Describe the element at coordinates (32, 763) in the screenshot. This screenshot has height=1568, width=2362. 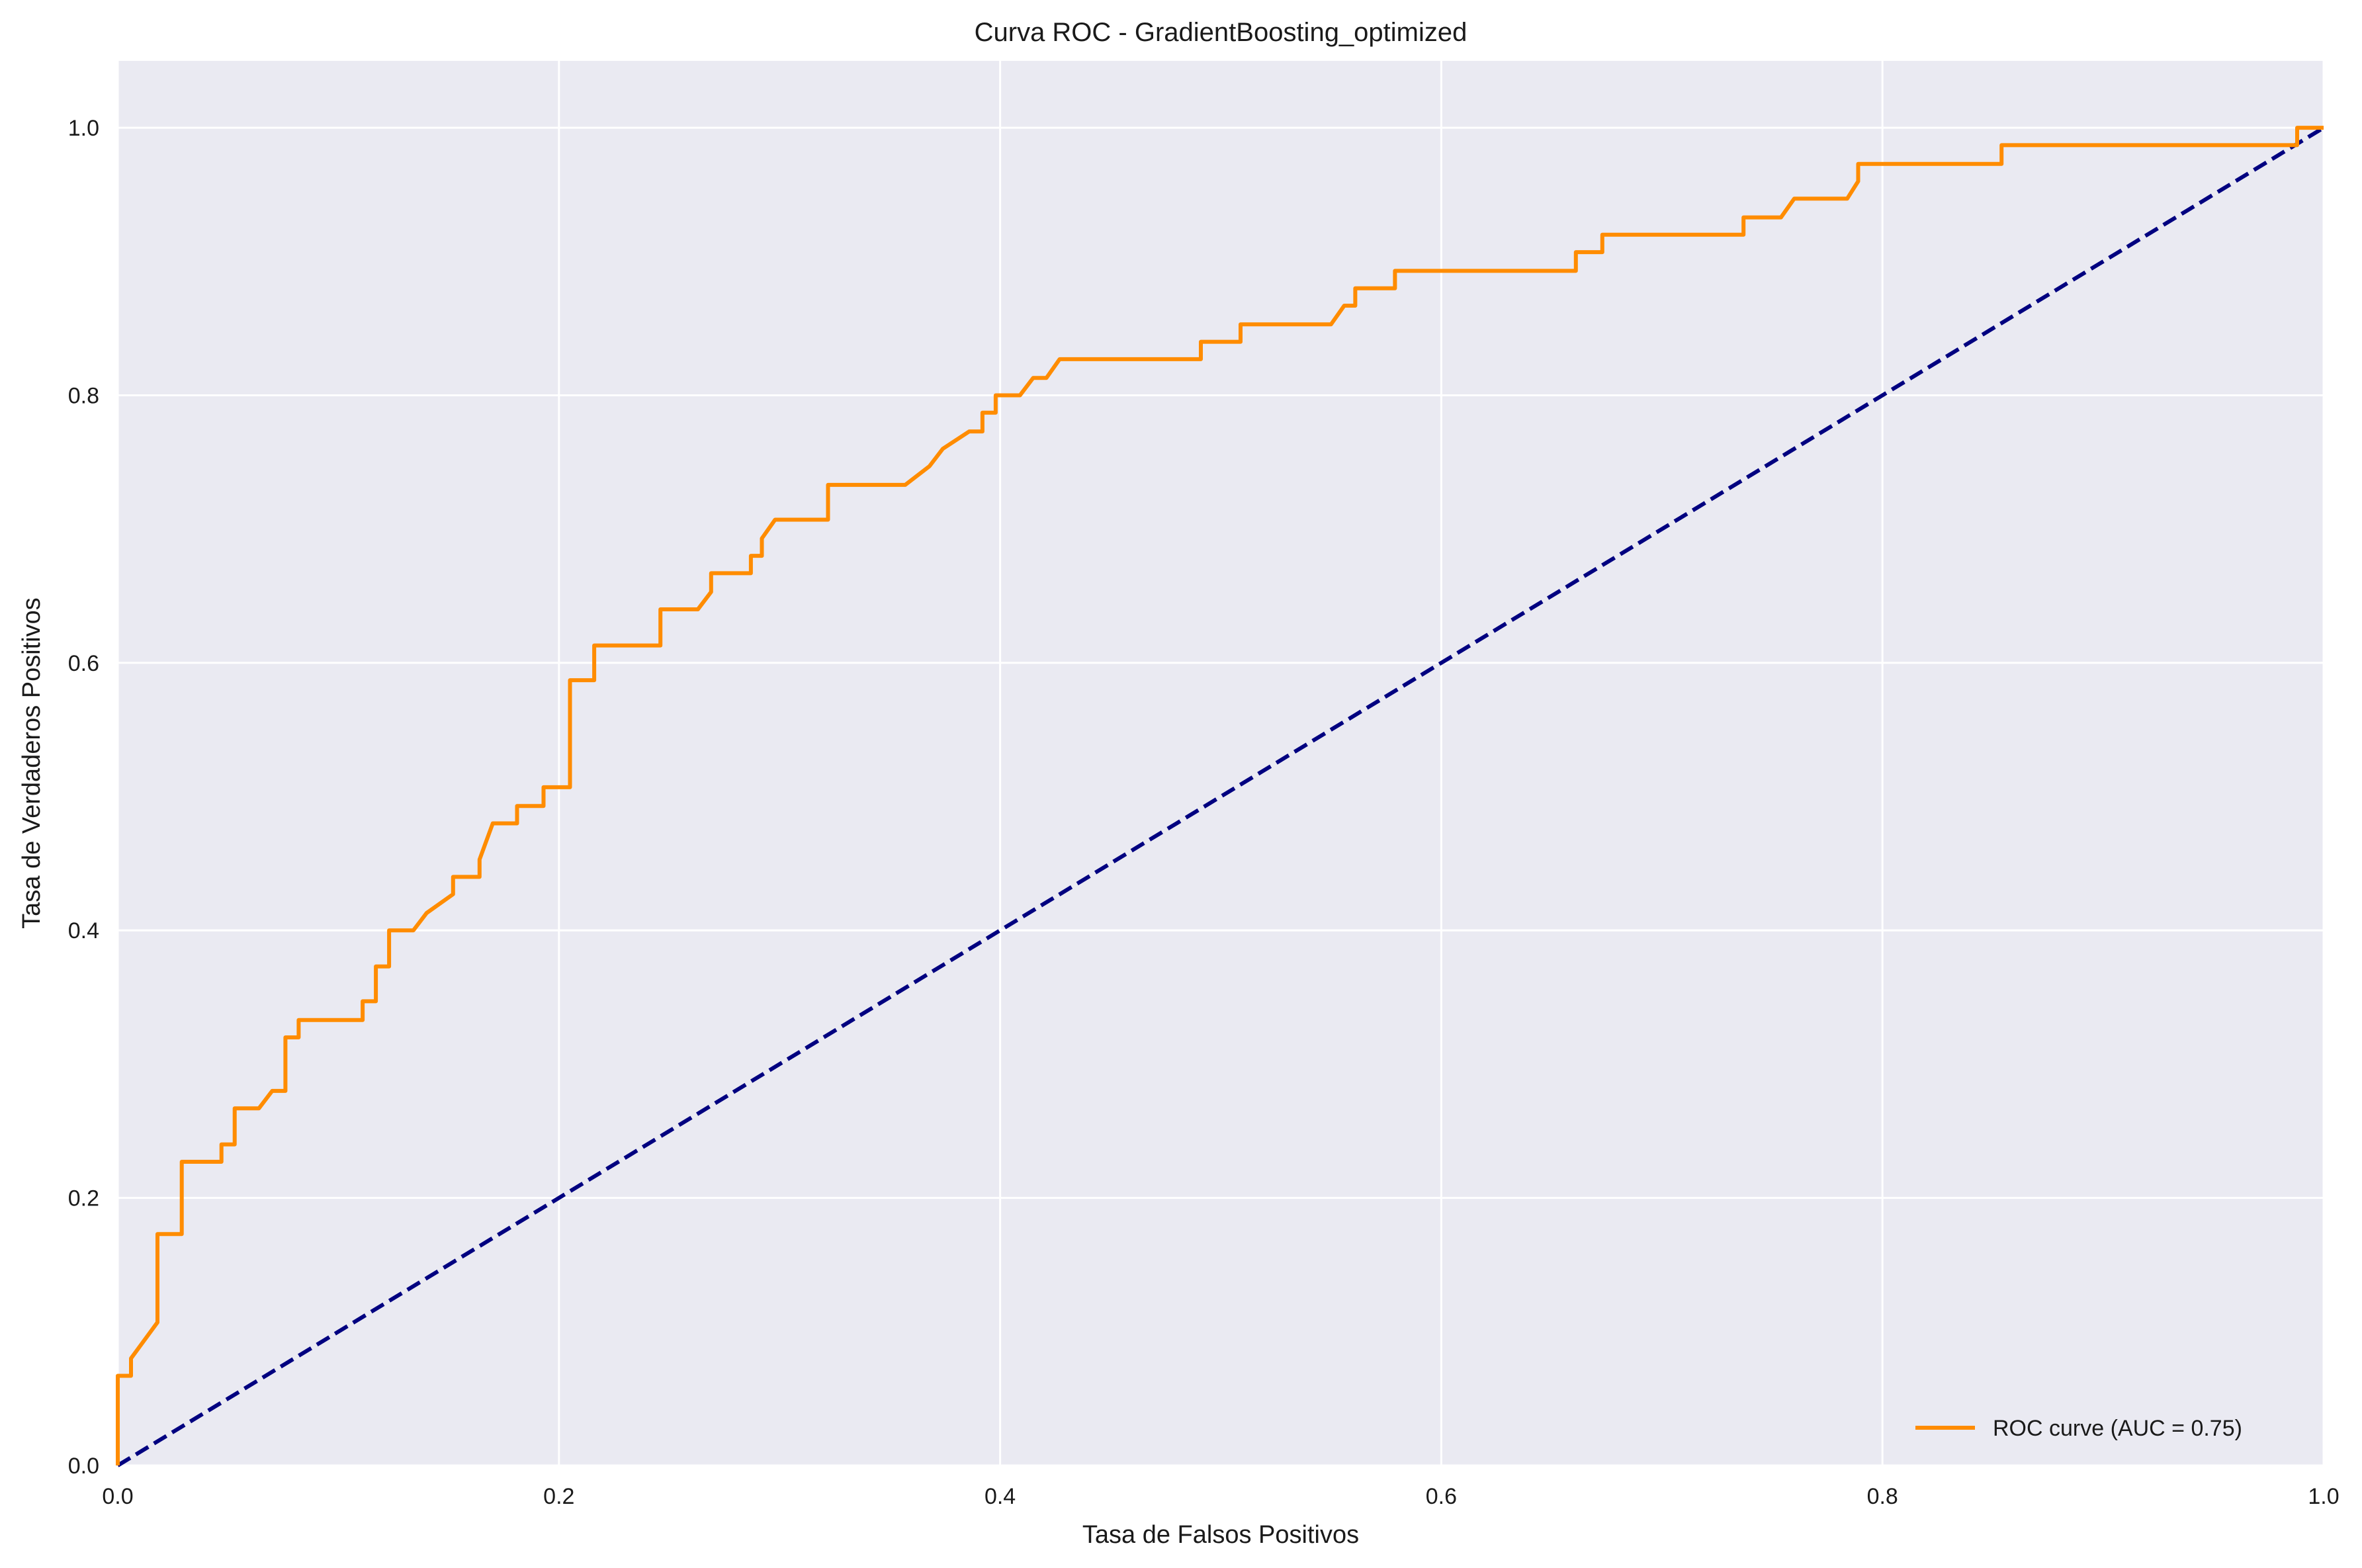
I see `y-axis-label: Tasa de Verdaderos Positivos` at that location.